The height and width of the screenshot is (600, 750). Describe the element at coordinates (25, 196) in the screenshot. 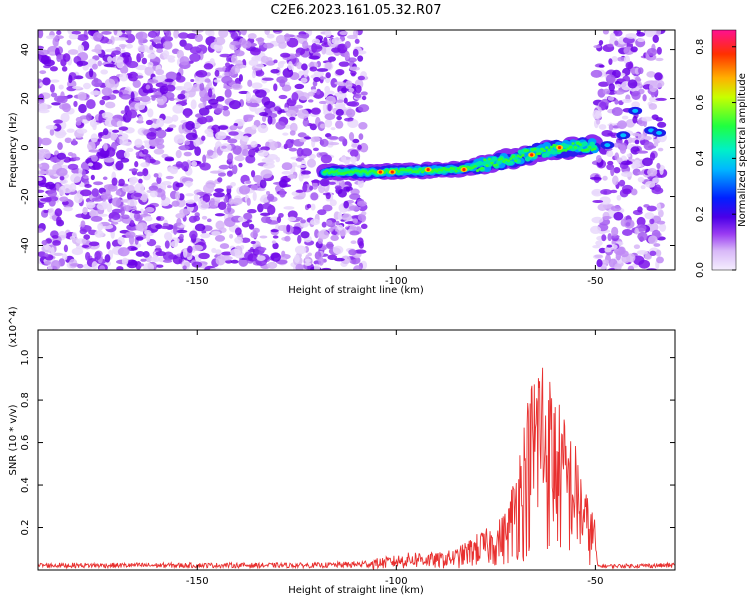

I see `top-y-tick-label: -20` at that location.